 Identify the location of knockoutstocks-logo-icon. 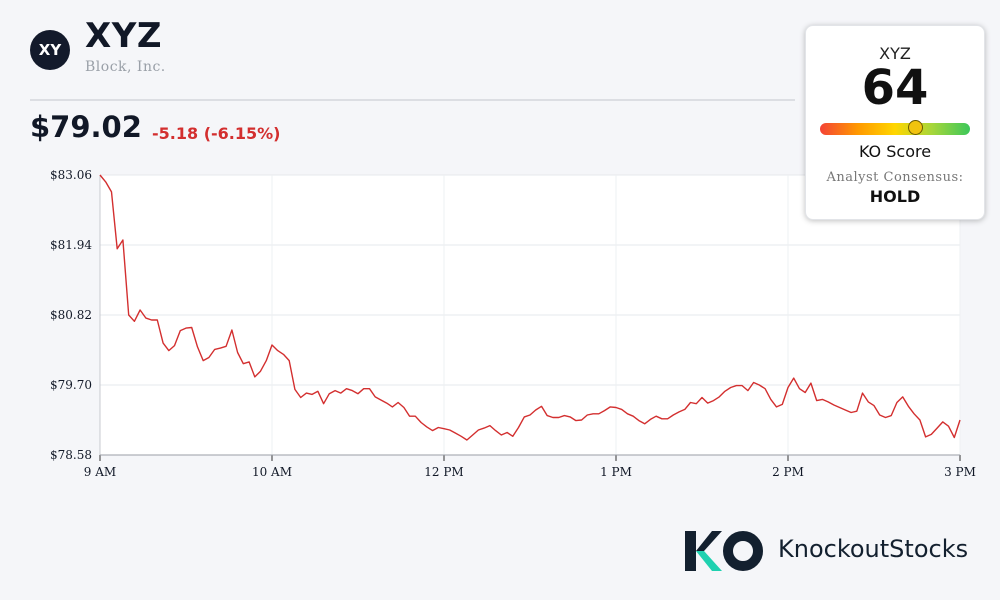
(724, 551).